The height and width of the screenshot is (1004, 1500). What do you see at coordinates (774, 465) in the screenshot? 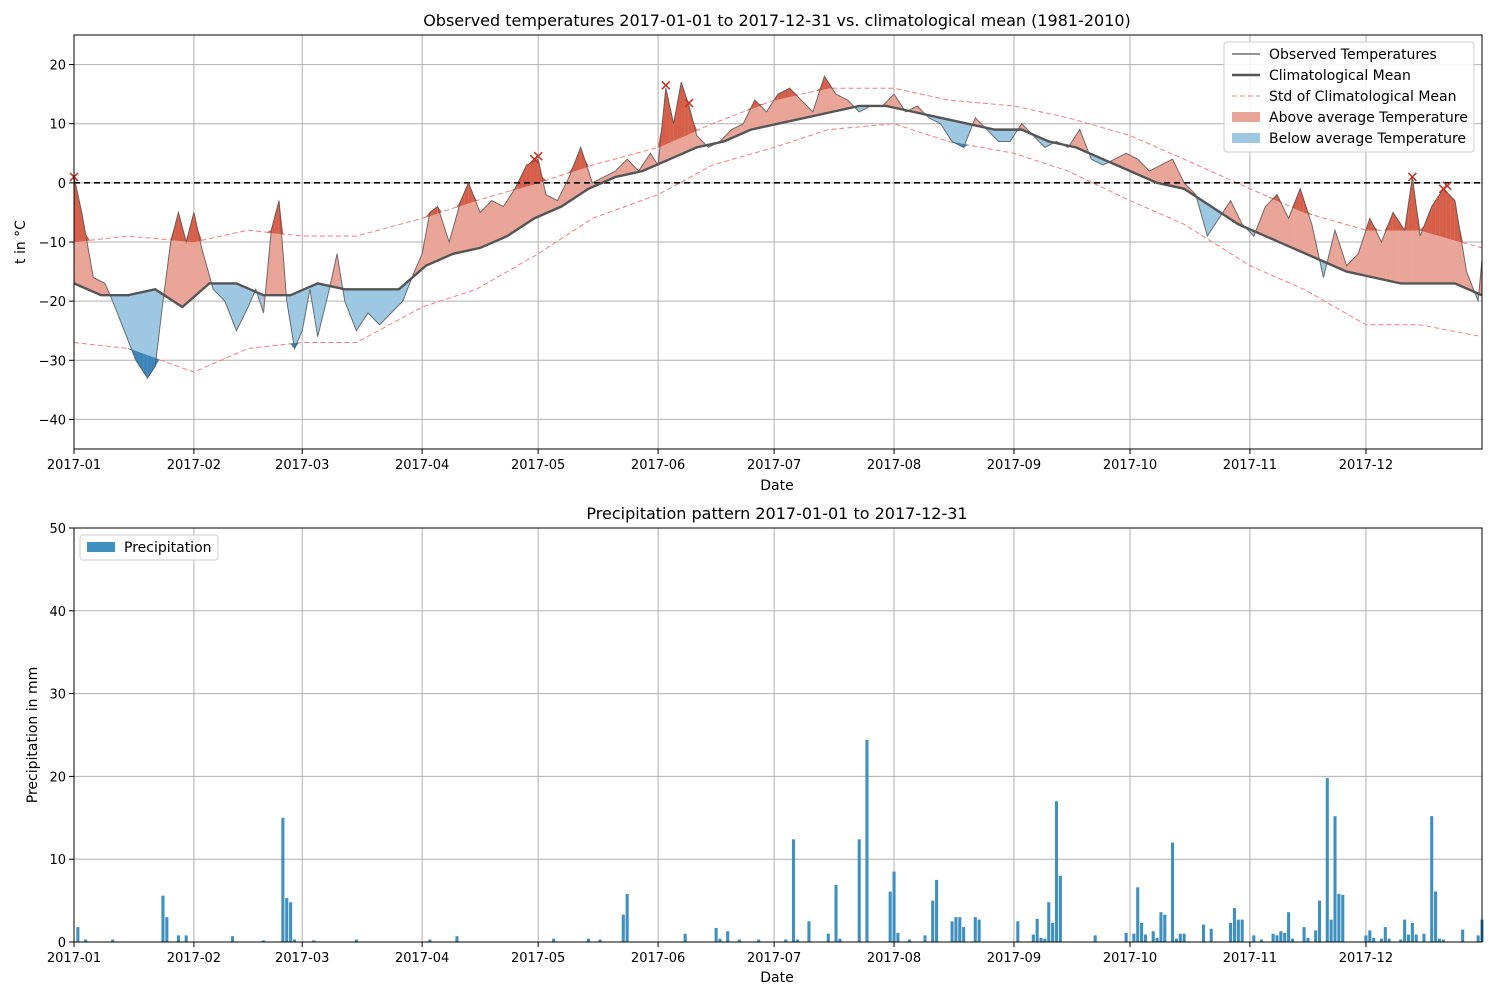
I see `temperature-x-tick-label: 2017-07` at bounding box center [774, 465].